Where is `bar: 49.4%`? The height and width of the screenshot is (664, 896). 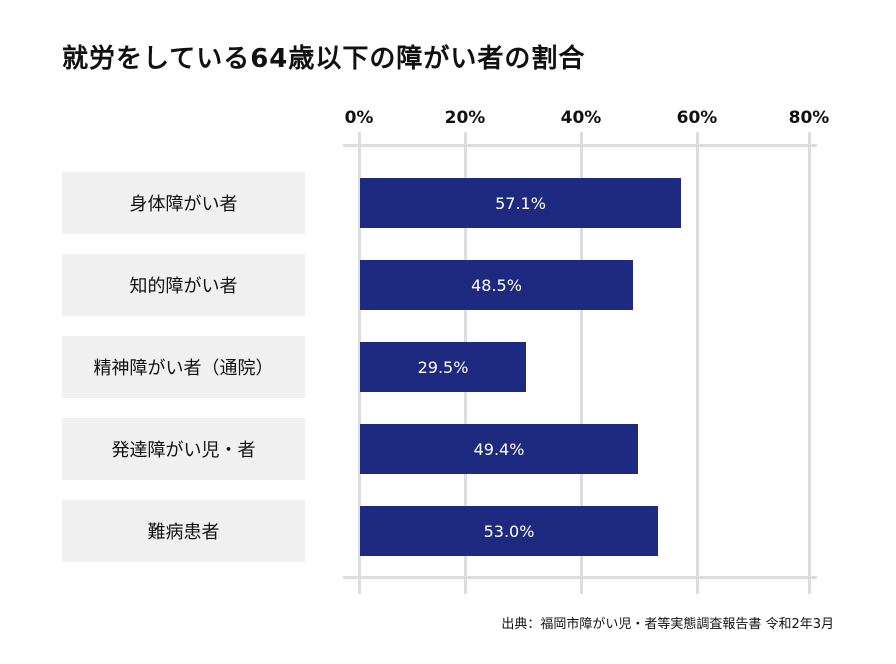 bar: 49.4% is located at coordinates (499, 449).